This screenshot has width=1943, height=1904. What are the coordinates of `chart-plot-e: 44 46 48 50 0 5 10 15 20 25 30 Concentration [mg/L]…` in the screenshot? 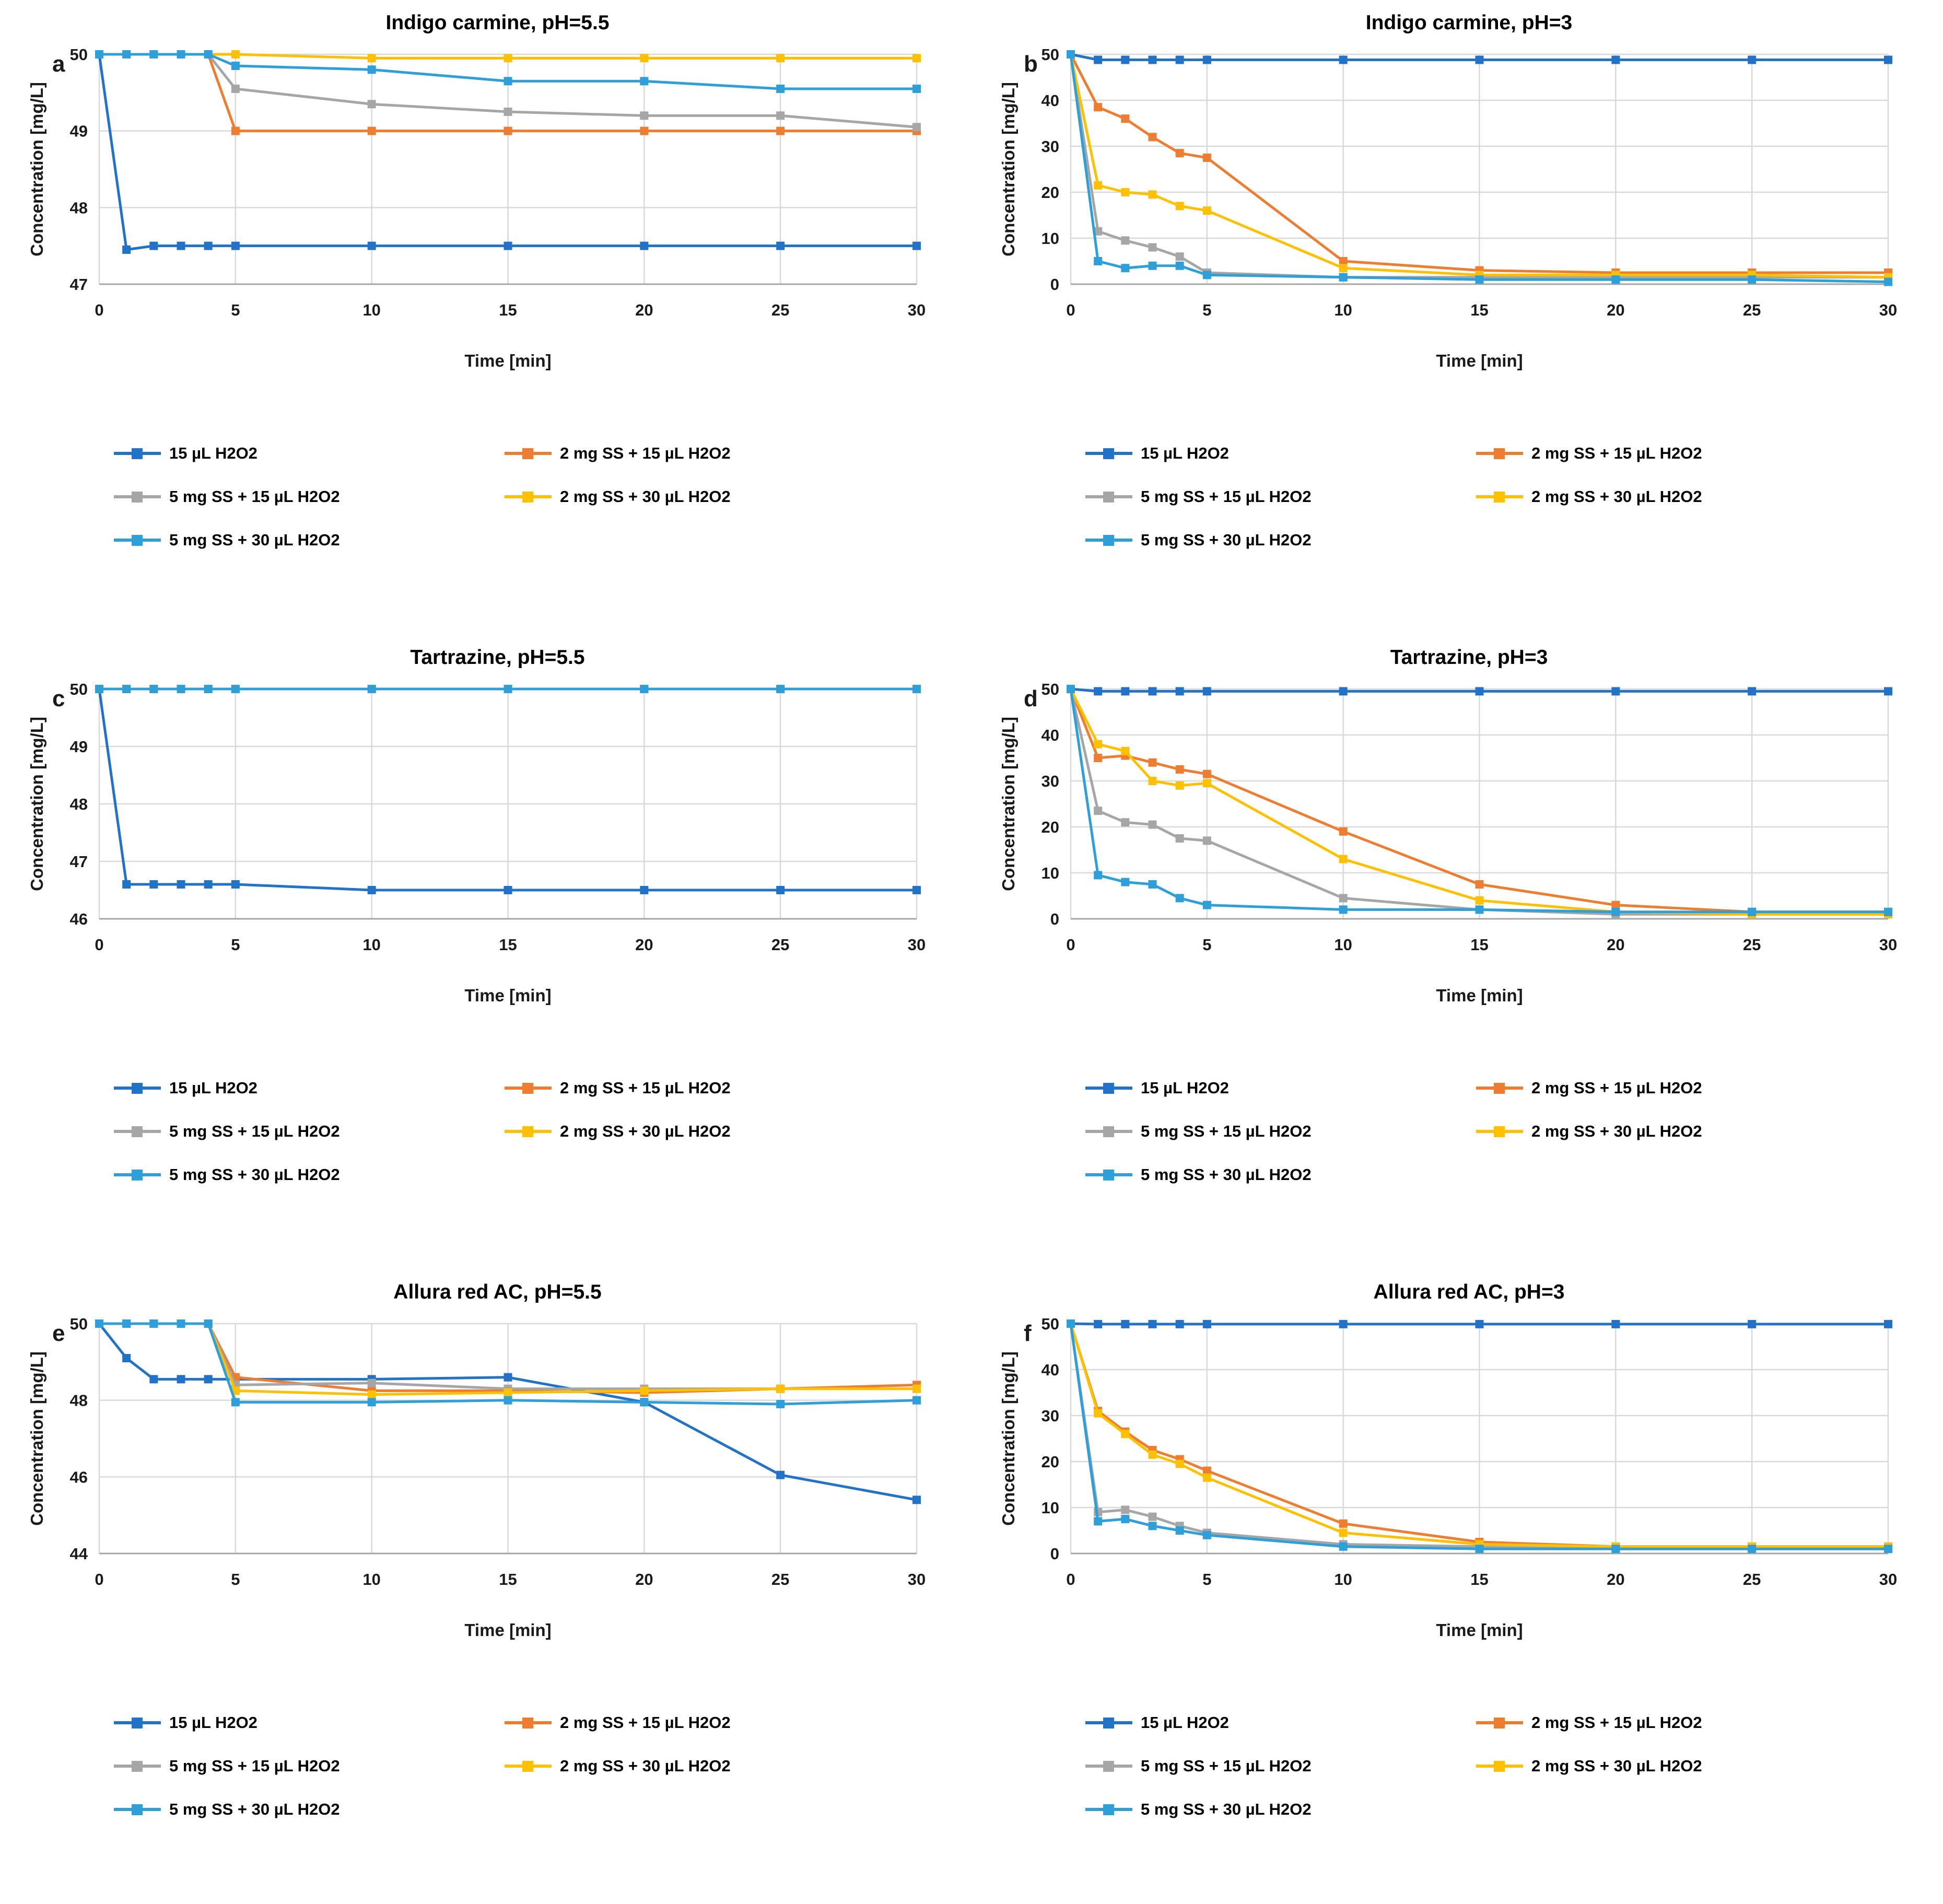 It's located at (480, 1475).